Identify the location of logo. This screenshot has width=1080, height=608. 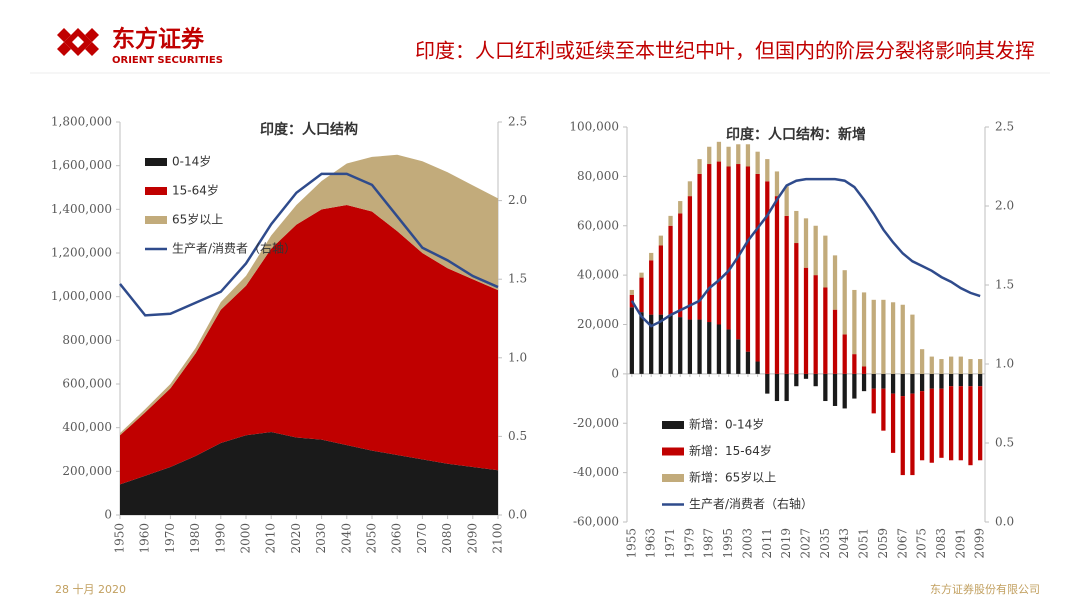
(78, 42).